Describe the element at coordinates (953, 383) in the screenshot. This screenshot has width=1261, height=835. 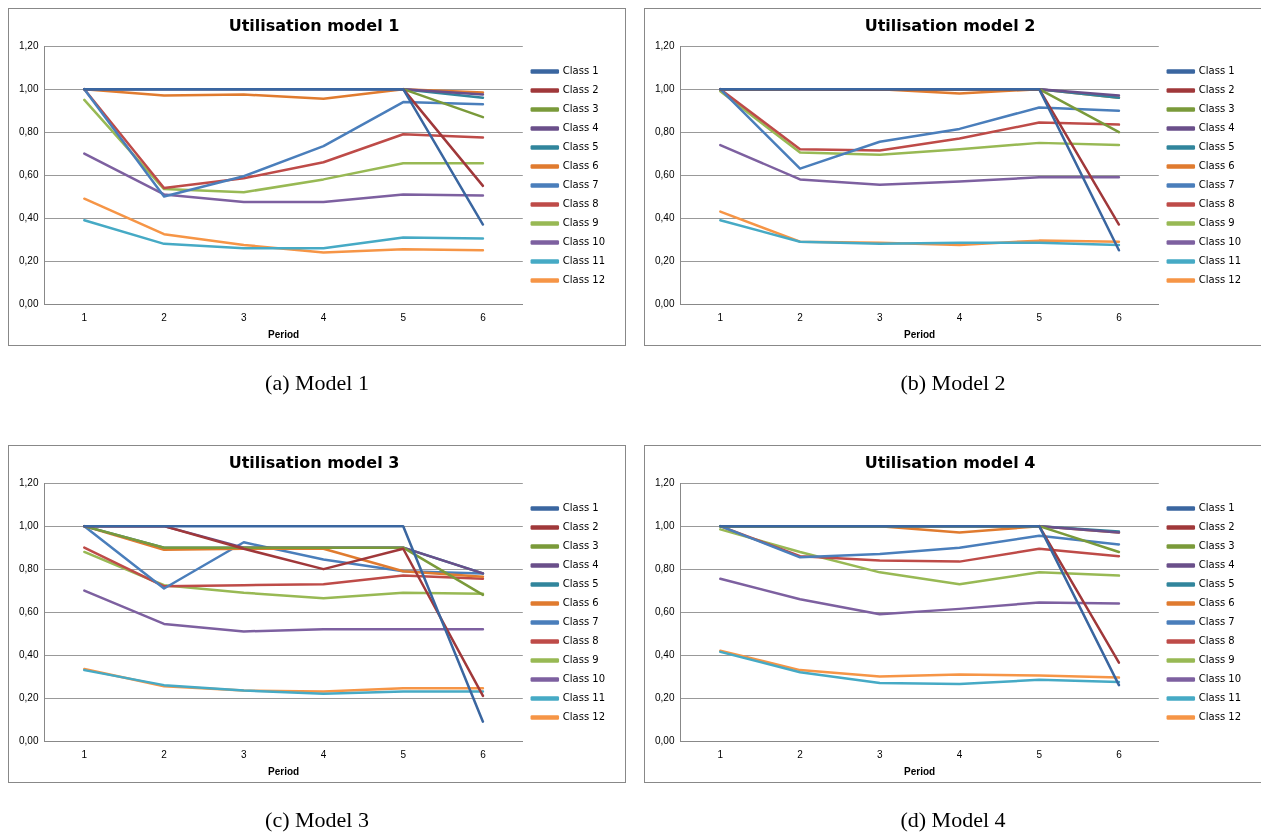
I see `text: (b) Model 2` at that location.